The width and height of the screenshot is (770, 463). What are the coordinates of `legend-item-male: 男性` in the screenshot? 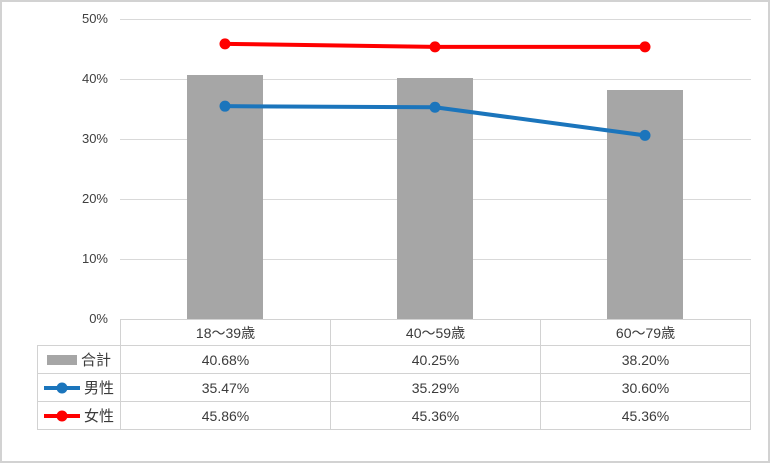 It's located at (79, 387).